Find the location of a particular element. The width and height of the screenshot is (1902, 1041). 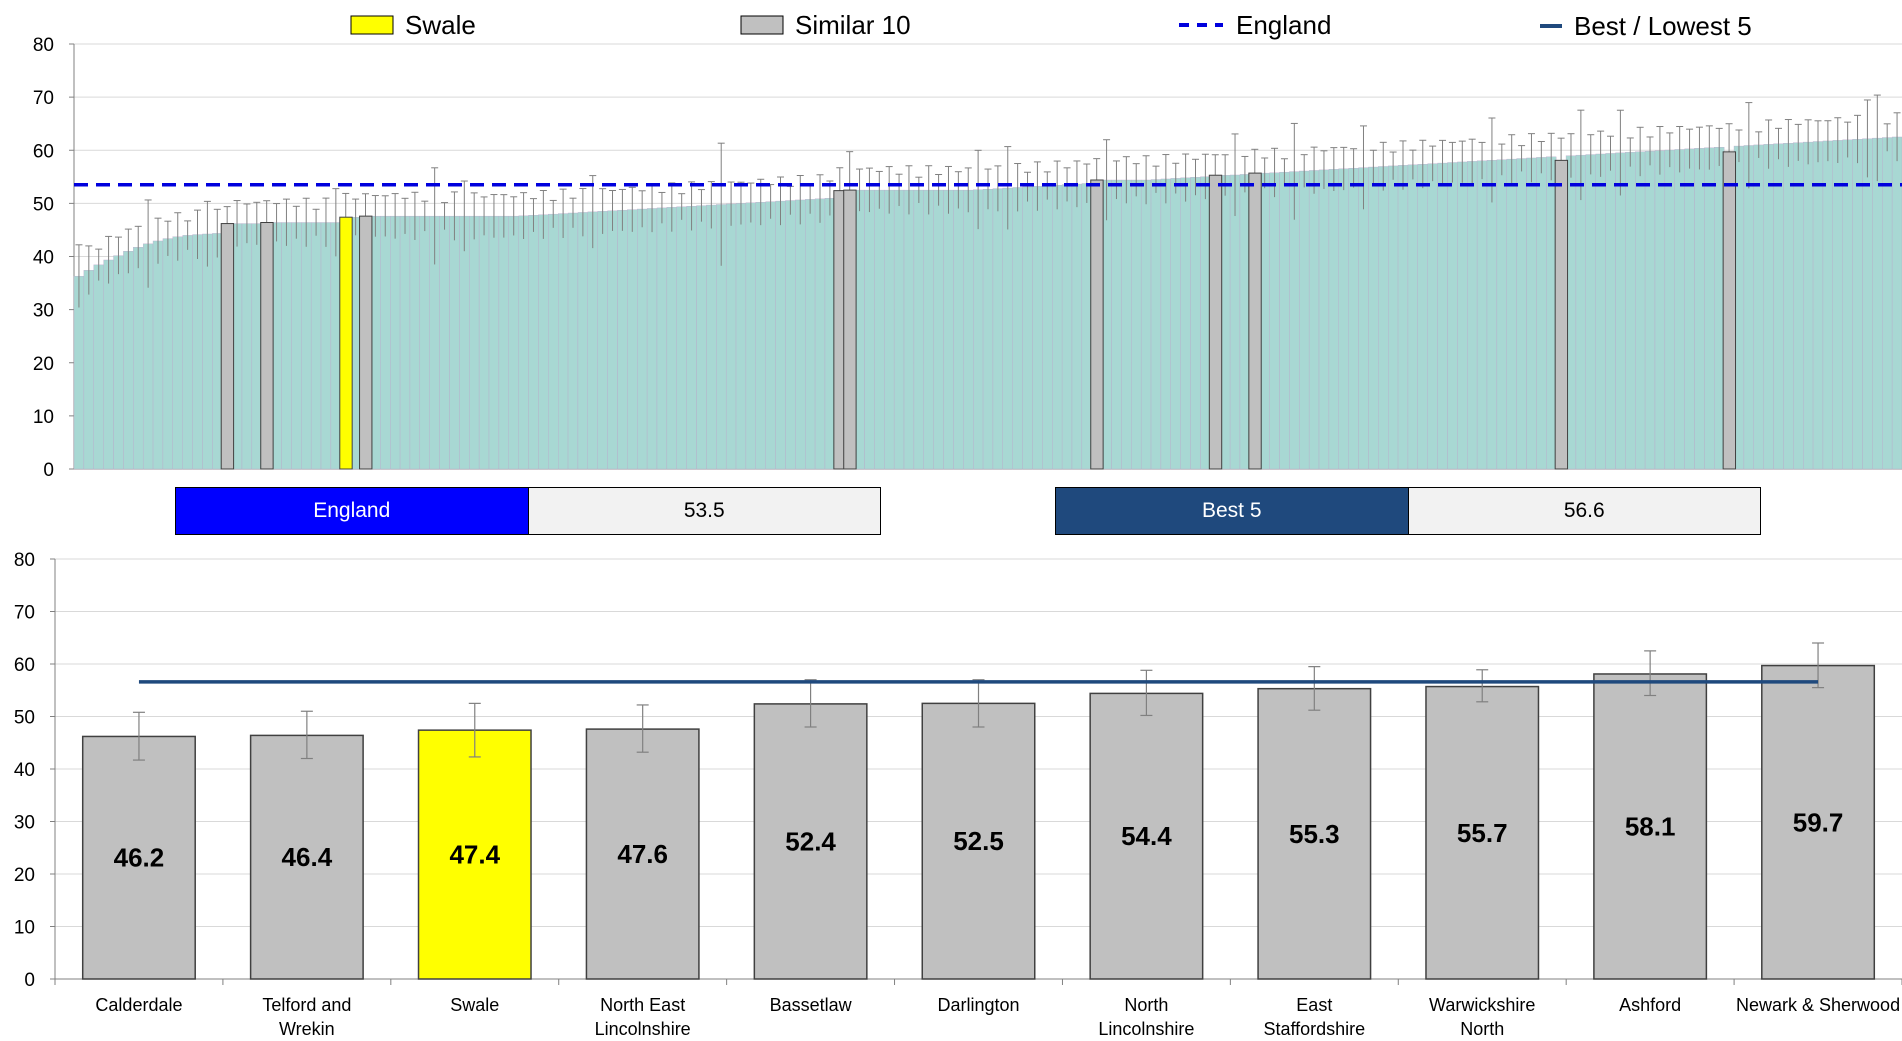

bottom-value-label: 46.2 is located at coordinates (139, 858).